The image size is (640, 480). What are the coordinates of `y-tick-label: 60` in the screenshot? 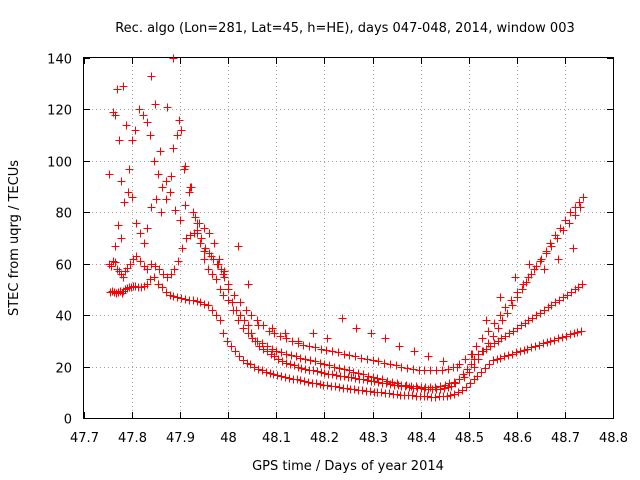 It's located at (63, 266).